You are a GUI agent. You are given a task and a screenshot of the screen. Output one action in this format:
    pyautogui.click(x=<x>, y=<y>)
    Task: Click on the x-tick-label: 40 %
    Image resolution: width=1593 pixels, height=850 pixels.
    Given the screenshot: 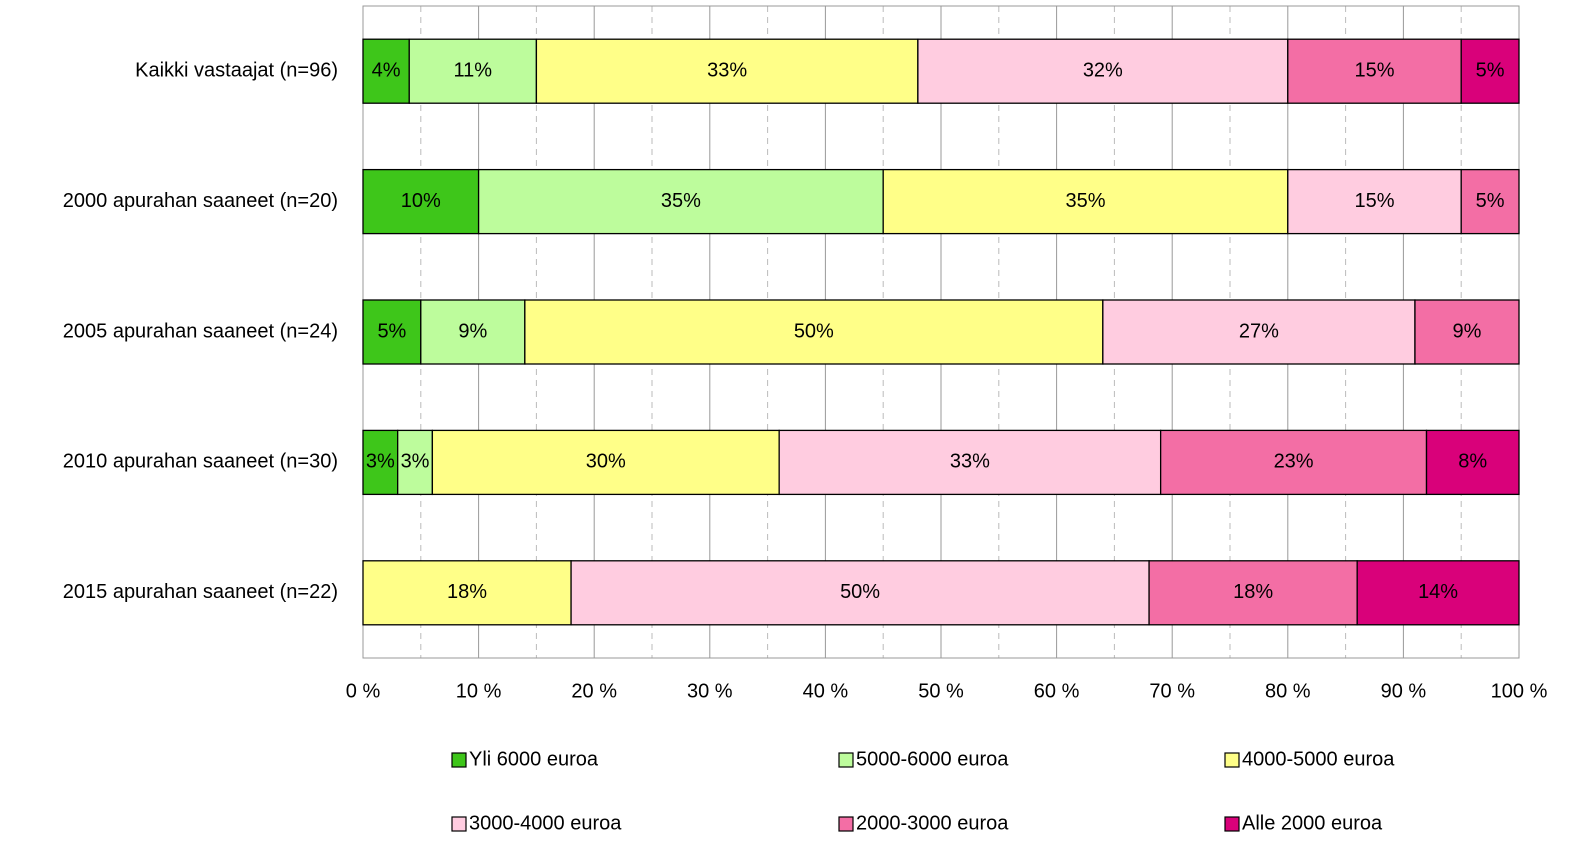 What is the action you would take?
    pyautogui.click(x=826, y=691)
    